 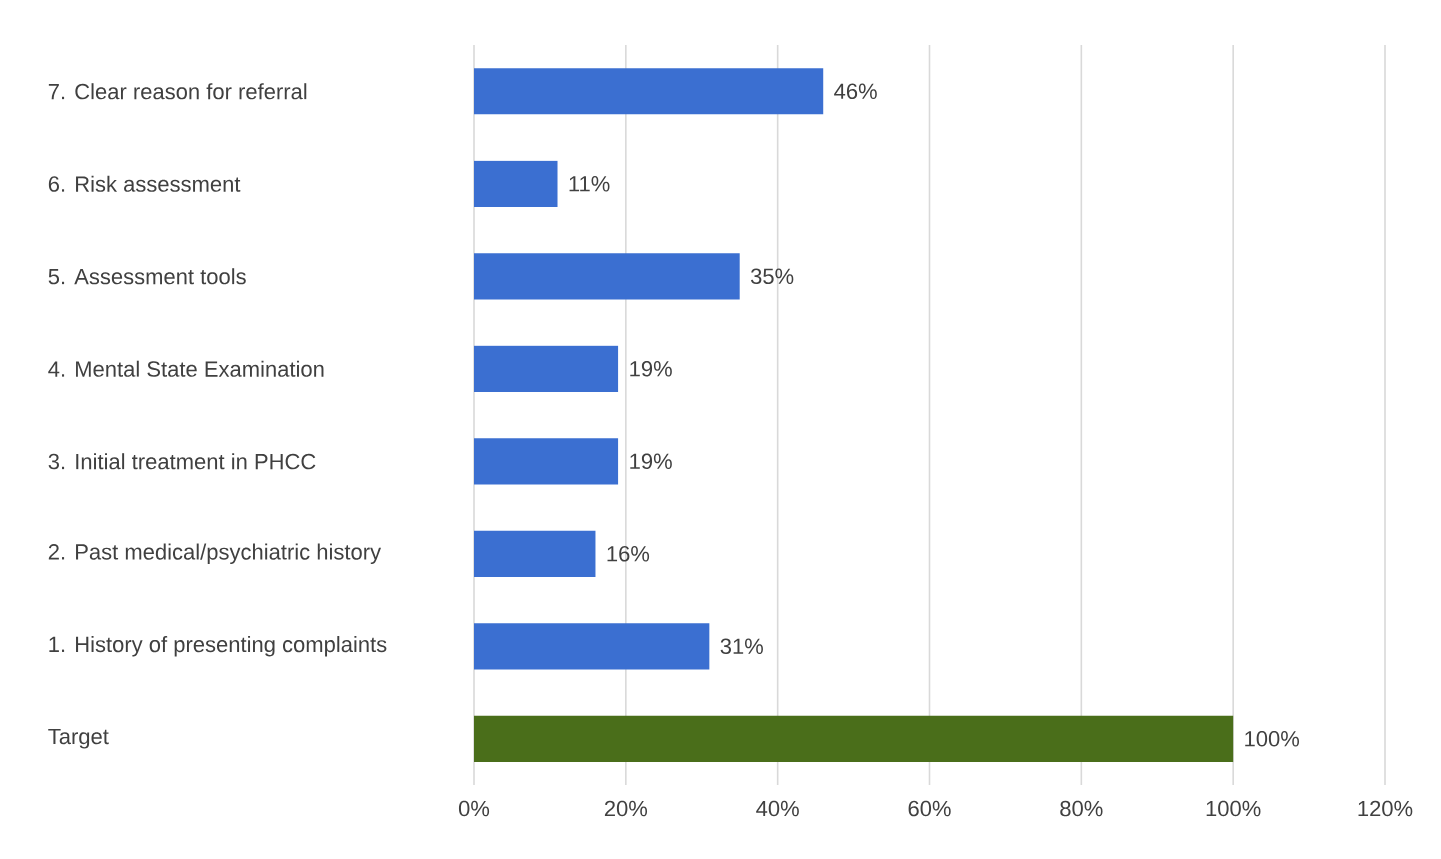 I want to click on data-label: 16%, so click(x=628, y=554).